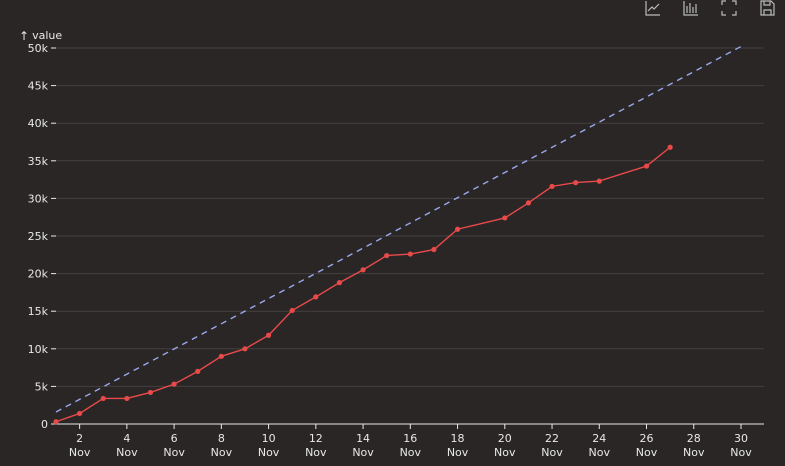 Image resolution: width=785 pixels, height=466 pixels. What do you see at coordinates (222, 445) in the screenshot?
I see `x-tick-label: 8 Nov` at bounding box center [222, 445].